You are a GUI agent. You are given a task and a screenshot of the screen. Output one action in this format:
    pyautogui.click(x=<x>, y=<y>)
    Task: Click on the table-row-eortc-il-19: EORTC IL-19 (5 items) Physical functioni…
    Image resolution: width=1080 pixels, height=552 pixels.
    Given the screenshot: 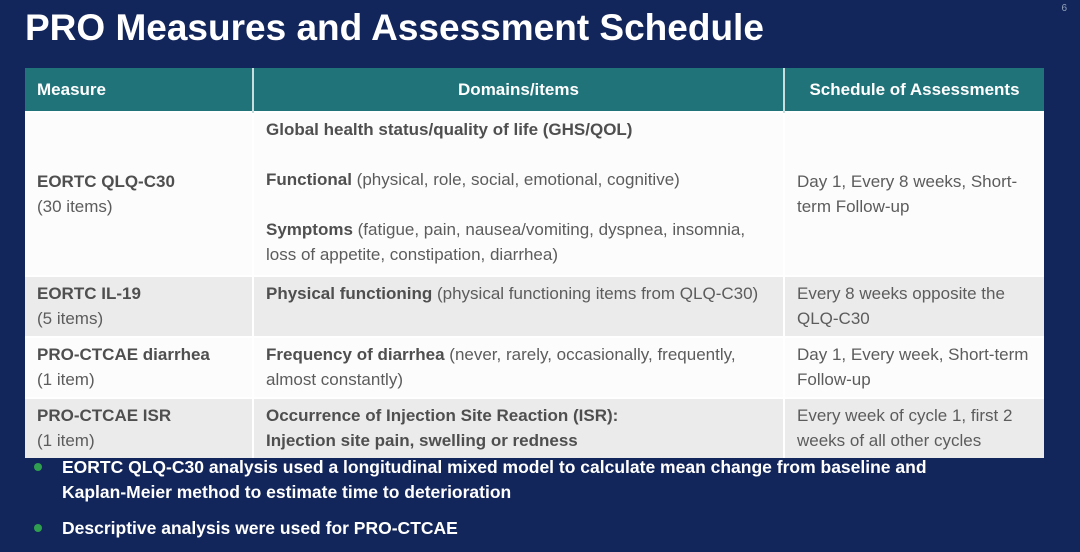 What is the action you would take?
    pyautogui.click(x=534, y=306)
    